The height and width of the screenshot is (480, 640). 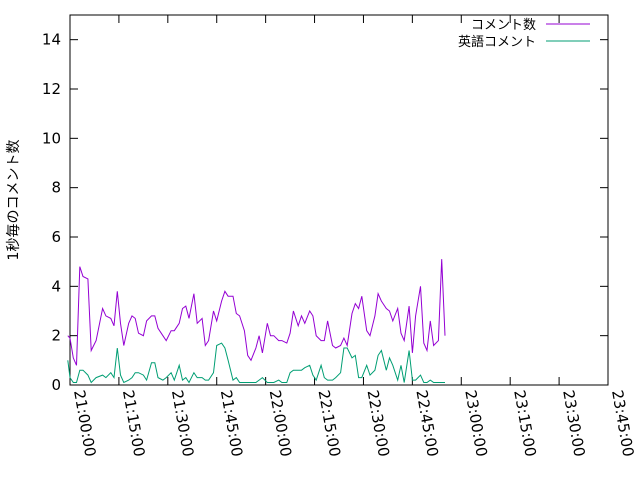 I want to click on x-tick-label: 23:15:00, so click(x=524, y=423).